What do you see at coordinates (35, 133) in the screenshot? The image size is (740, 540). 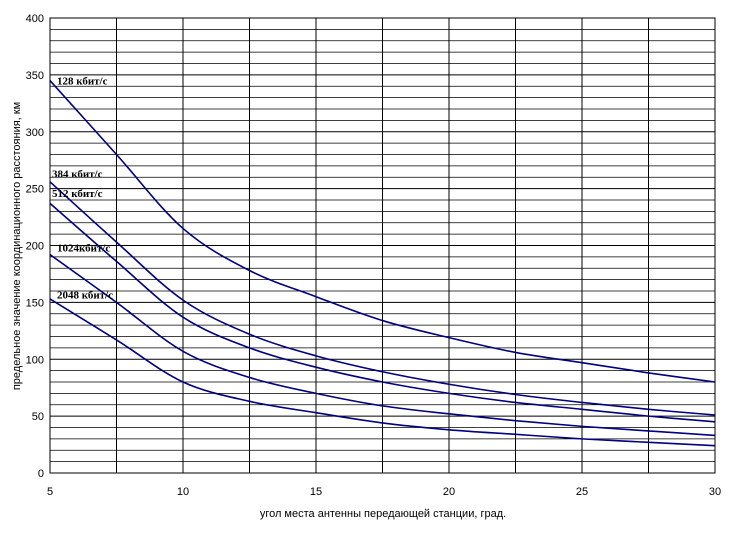 I see `y-tick-label: 300` at bounding box center [35, 133].